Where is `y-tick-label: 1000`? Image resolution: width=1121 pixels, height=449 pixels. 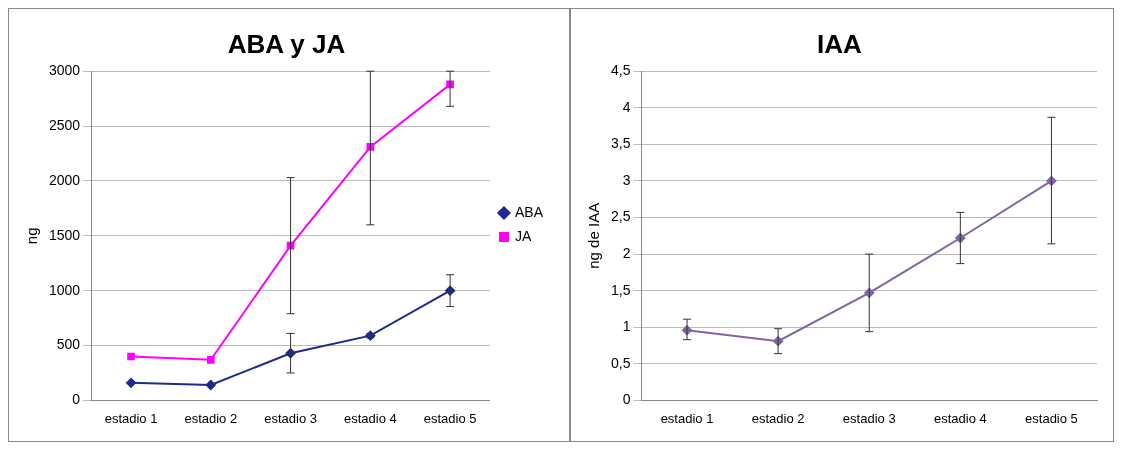 y-tick-label: 1000 is located at coordinates (64, 289).